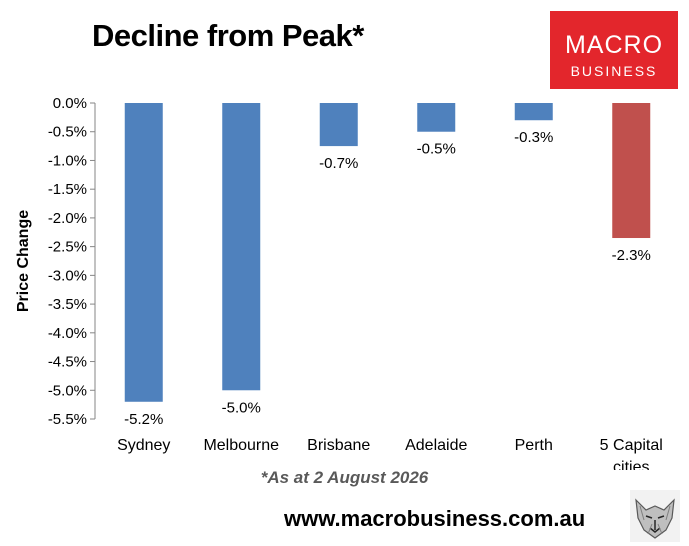 The height and width of the screenshot is (546, 689). I want to click on y-tick-label: -2.0%, so click(67, 218).